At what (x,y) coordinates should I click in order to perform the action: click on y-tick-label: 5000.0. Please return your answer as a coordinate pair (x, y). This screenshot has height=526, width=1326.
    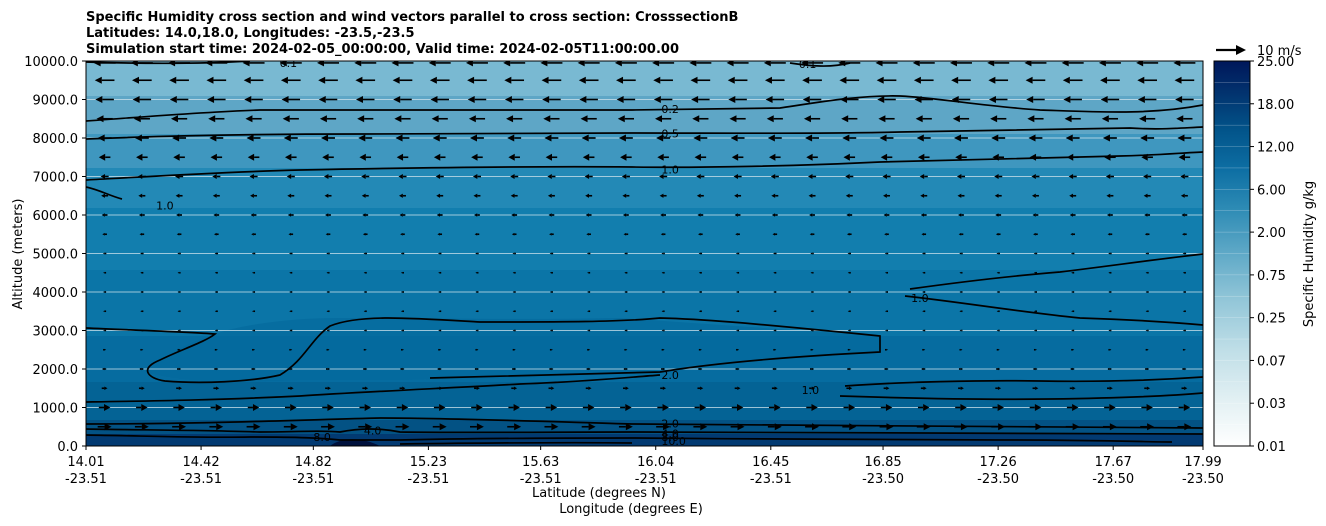
    Looking at the image, I should click on (56, 255).